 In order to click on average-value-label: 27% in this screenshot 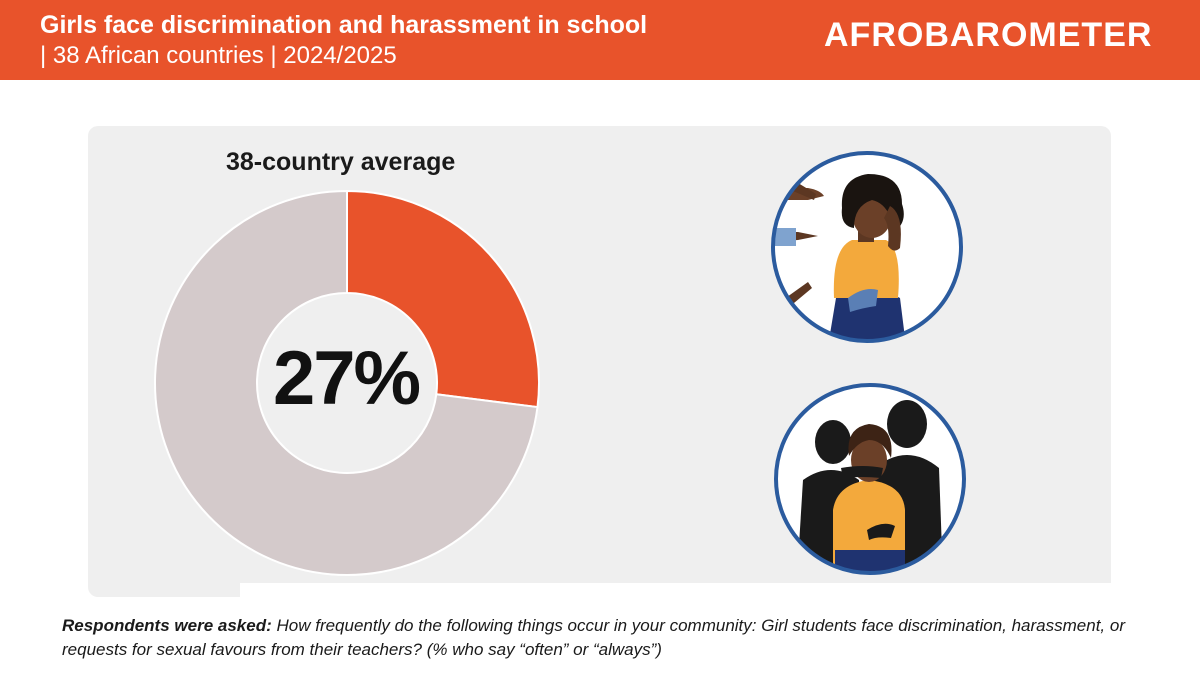, I will do `click(346, 378)`.